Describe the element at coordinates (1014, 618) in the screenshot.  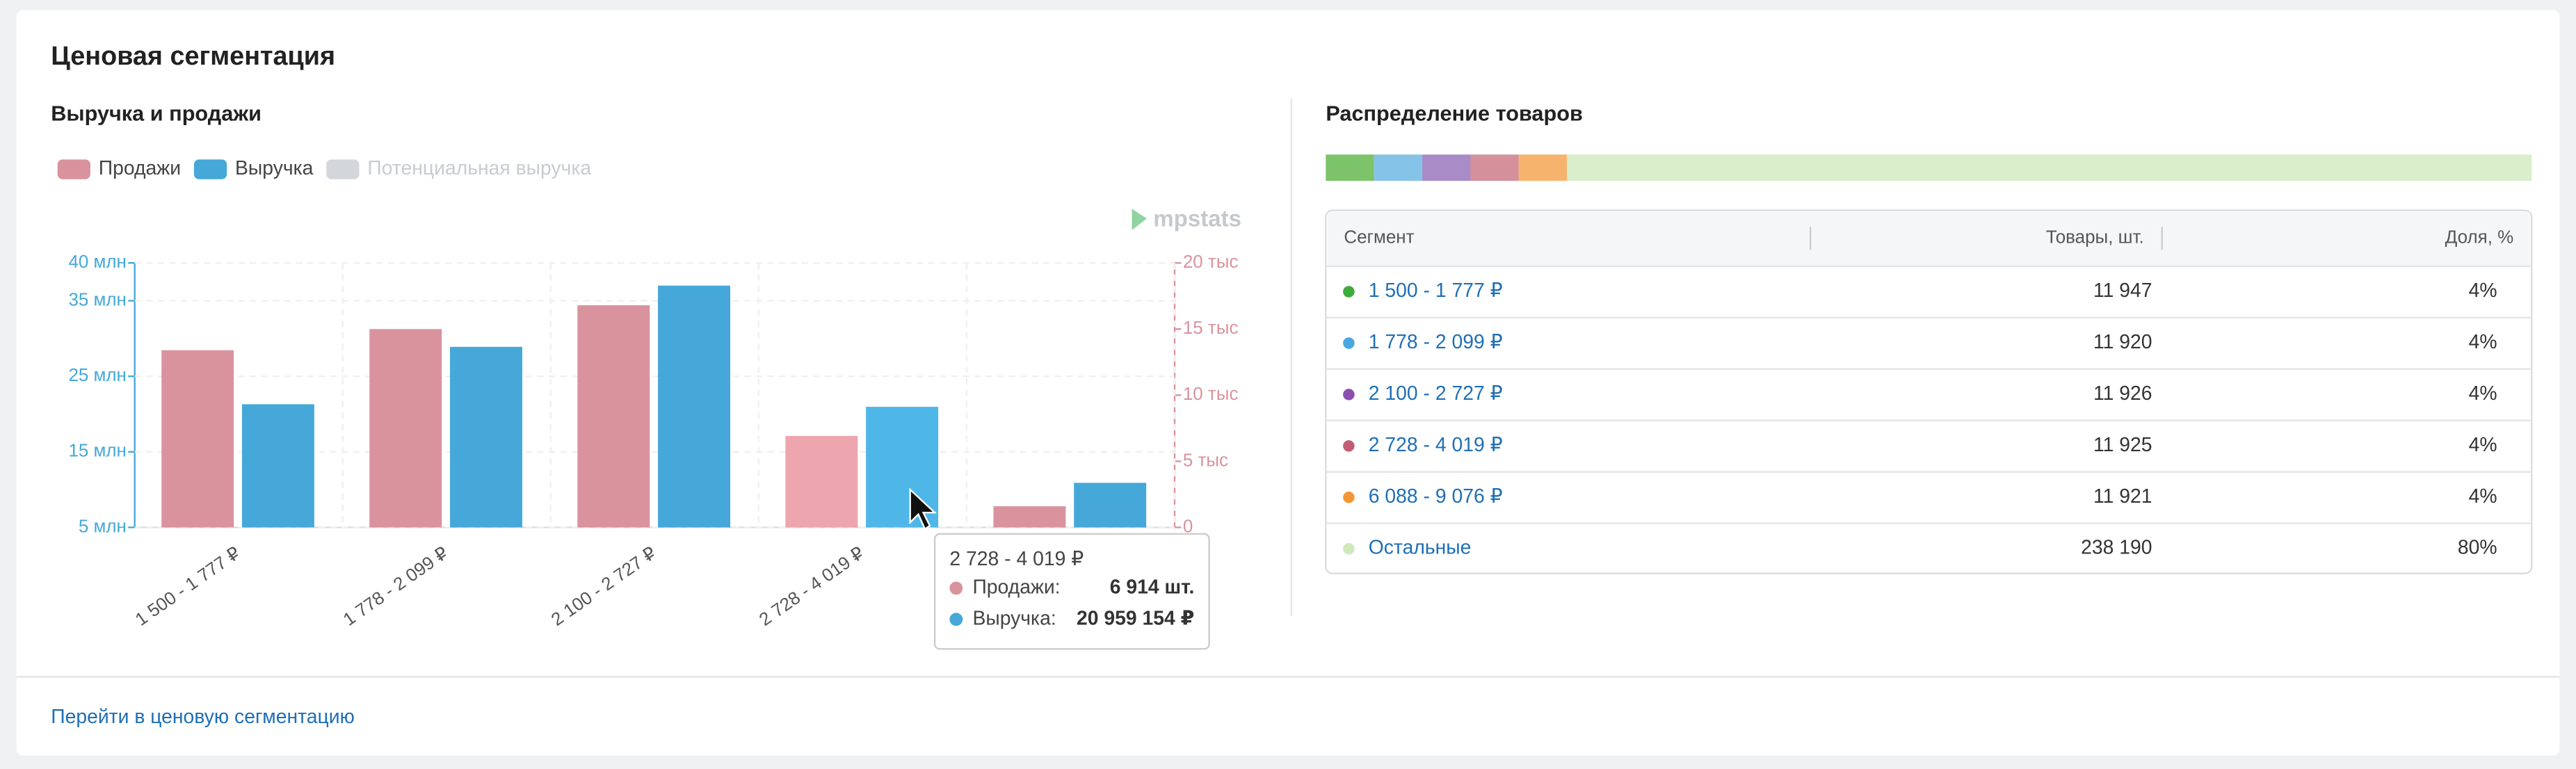
I see `tooltip-label: Выручка:` at that location.